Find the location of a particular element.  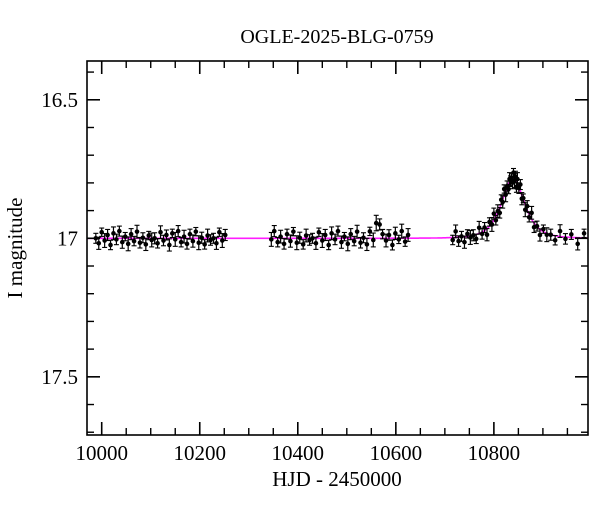

y-tick-label: 17.5 is located at coordinates (59, 377).